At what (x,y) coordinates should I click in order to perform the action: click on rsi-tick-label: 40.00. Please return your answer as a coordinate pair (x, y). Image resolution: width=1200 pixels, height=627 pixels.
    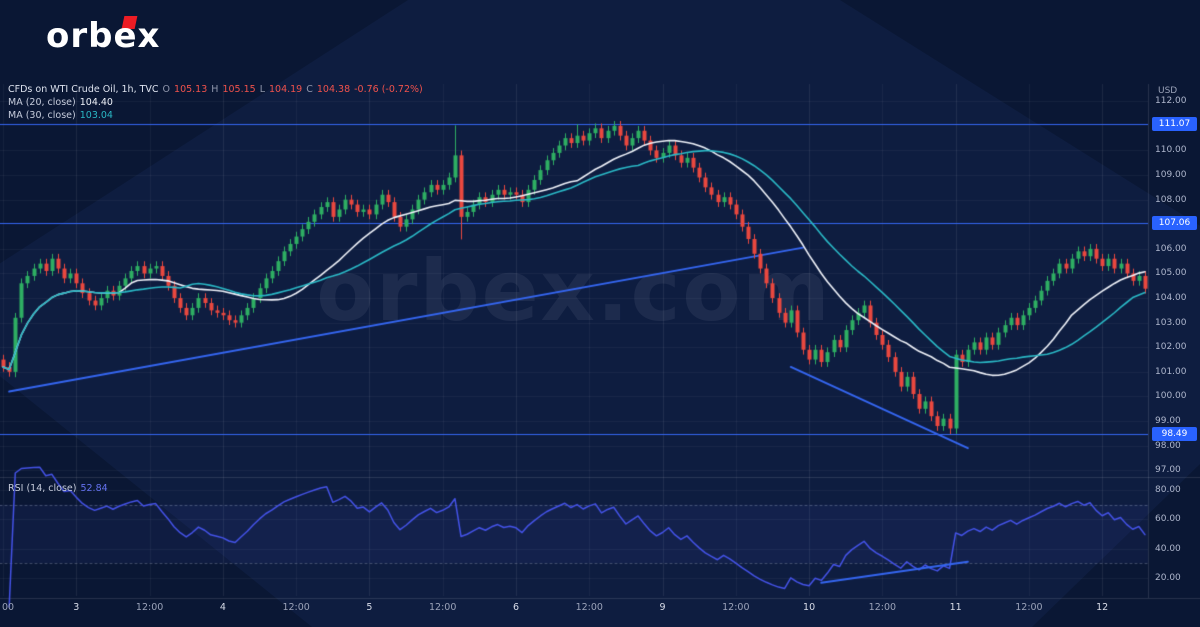
    Looking at the image, I should click on (1168, 548).